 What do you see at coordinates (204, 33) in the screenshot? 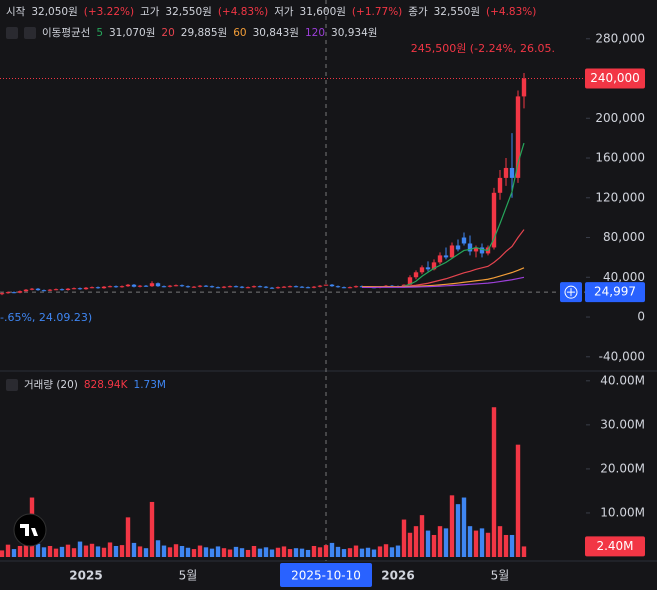
I see `ma-value: 29,885원` at bounding box center [204, 33].